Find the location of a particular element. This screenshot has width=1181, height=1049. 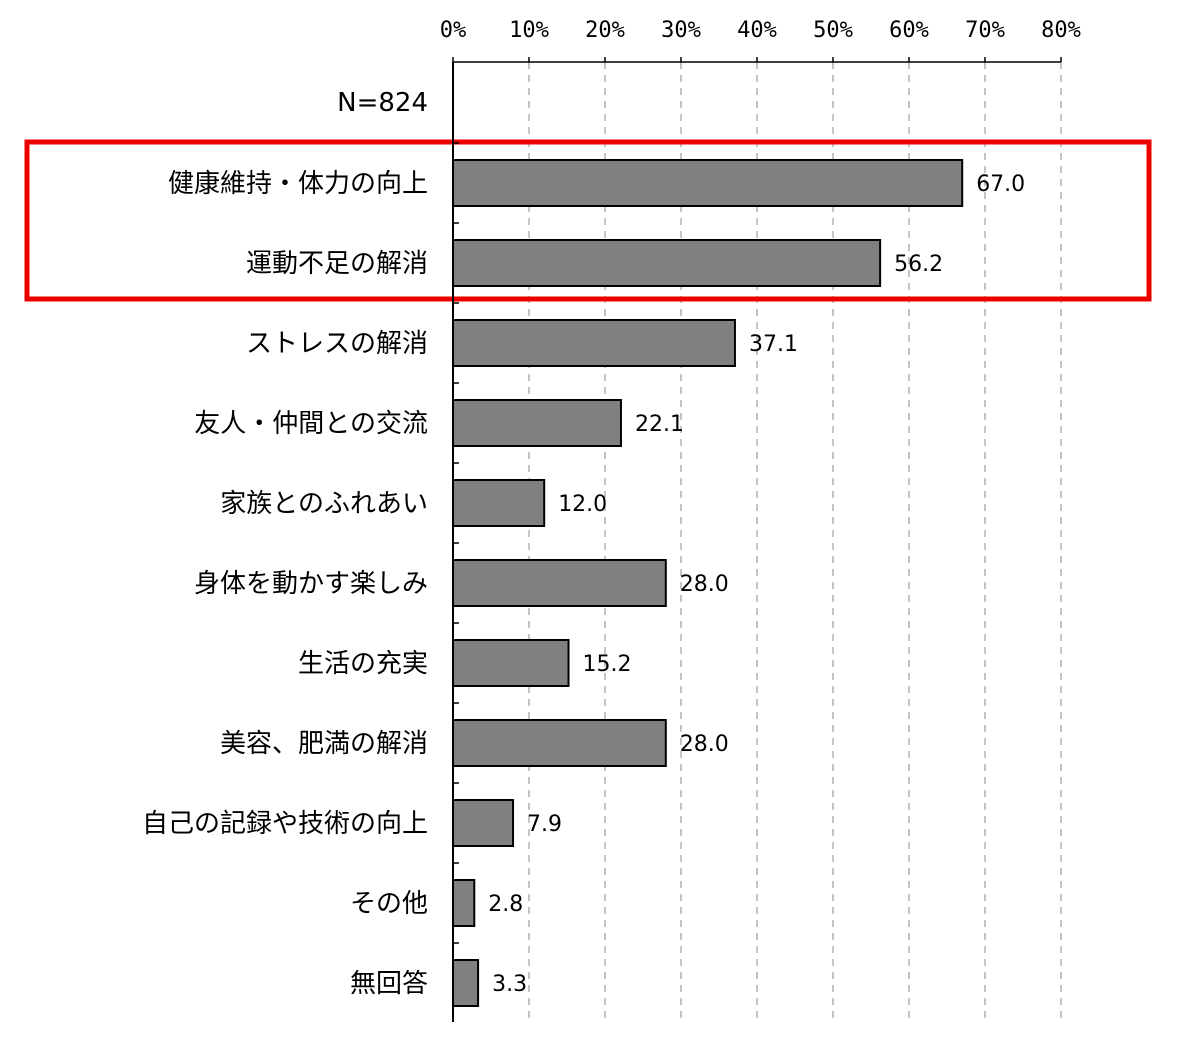

data-label: 2.8 is located at coordinates (505, 904).